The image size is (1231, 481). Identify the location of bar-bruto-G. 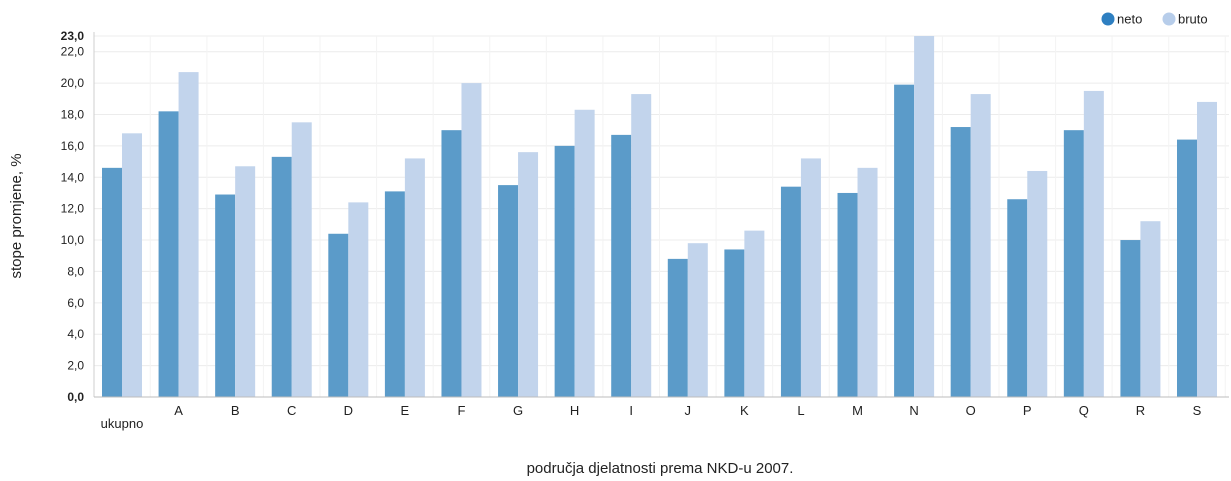
(528, 274).